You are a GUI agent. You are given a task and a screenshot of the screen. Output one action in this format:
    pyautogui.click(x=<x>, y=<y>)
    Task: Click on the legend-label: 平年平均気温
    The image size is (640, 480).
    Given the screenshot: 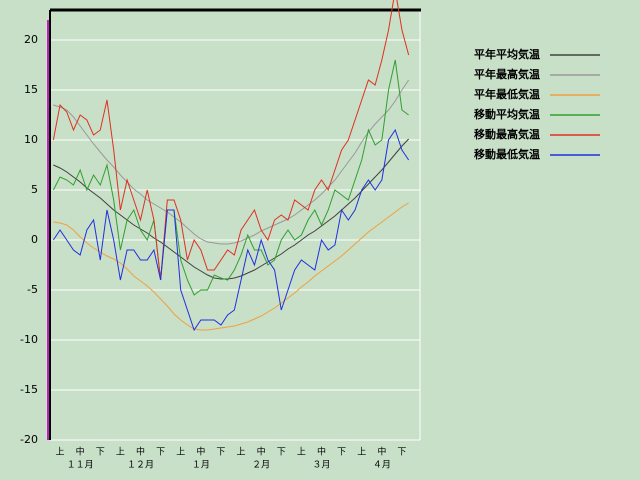 What is the action you would take?
    pyautogui.click(x=507, y=54)
    